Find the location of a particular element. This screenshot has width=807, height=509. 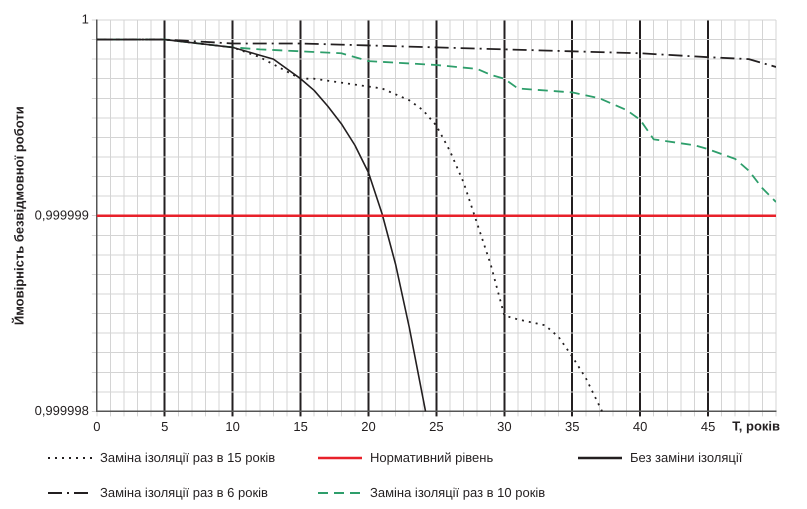

x-tick-label: 0 is located at coordinates (96, 426).